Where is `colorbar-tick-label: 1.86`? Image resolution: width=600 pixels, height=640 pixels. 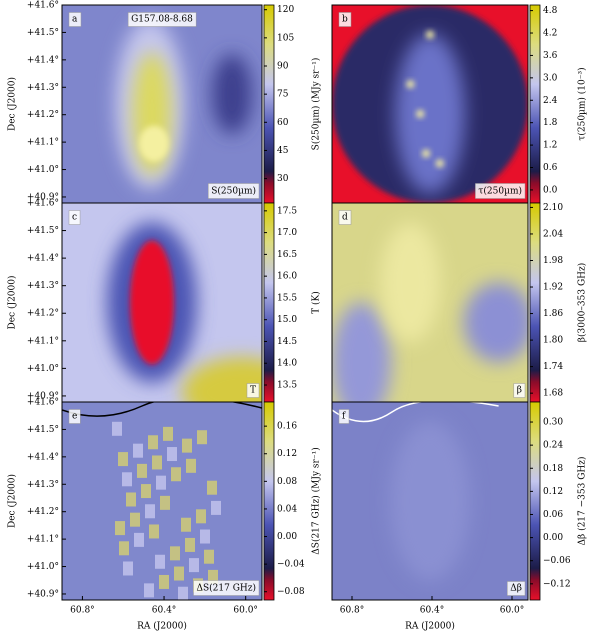
colorbar-tick-label: 1.86 is located at coordinates (553, 314).